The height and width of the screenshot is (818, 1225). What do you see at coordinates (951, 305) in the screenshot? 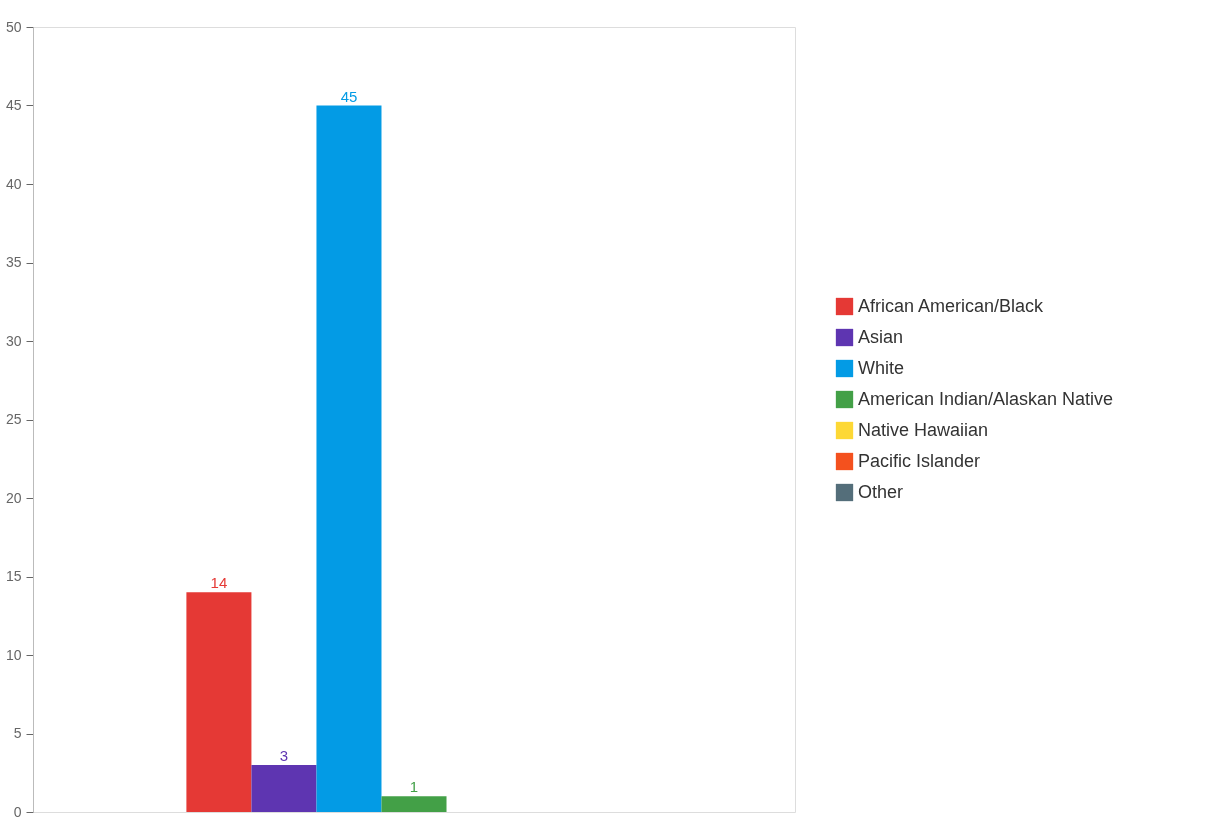
I see `legend-label: African American/Black` at bounding box center [951, 305].